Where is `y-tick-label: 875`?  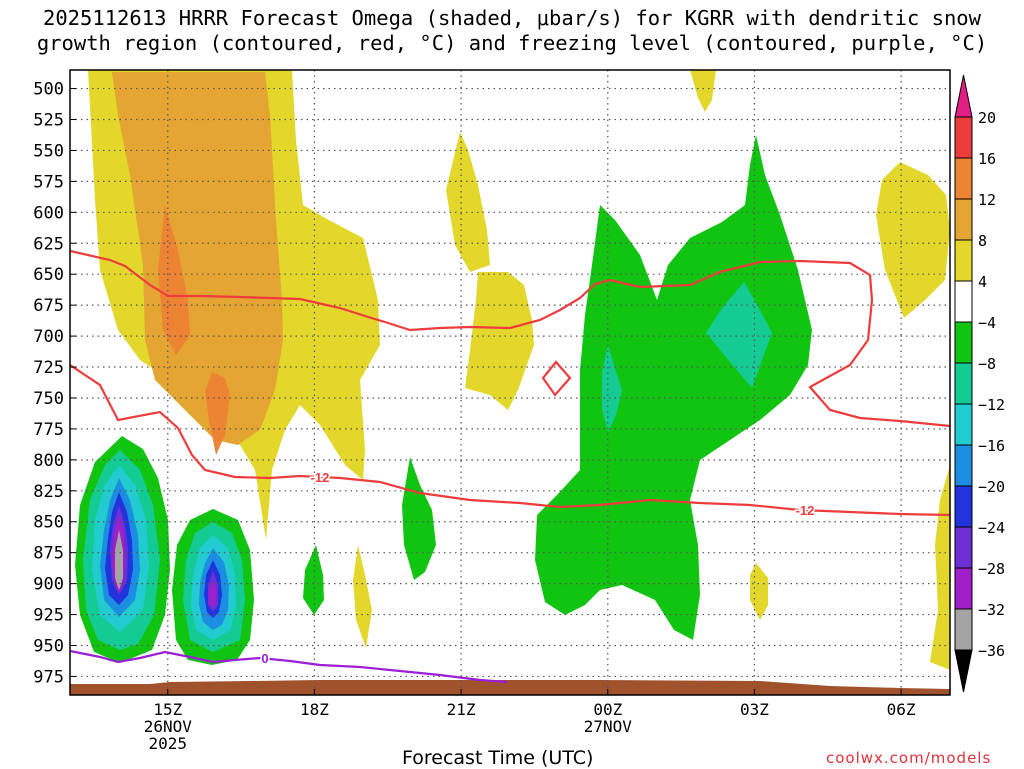 y-tick-label: 875 is located at coordinates (48, 554).